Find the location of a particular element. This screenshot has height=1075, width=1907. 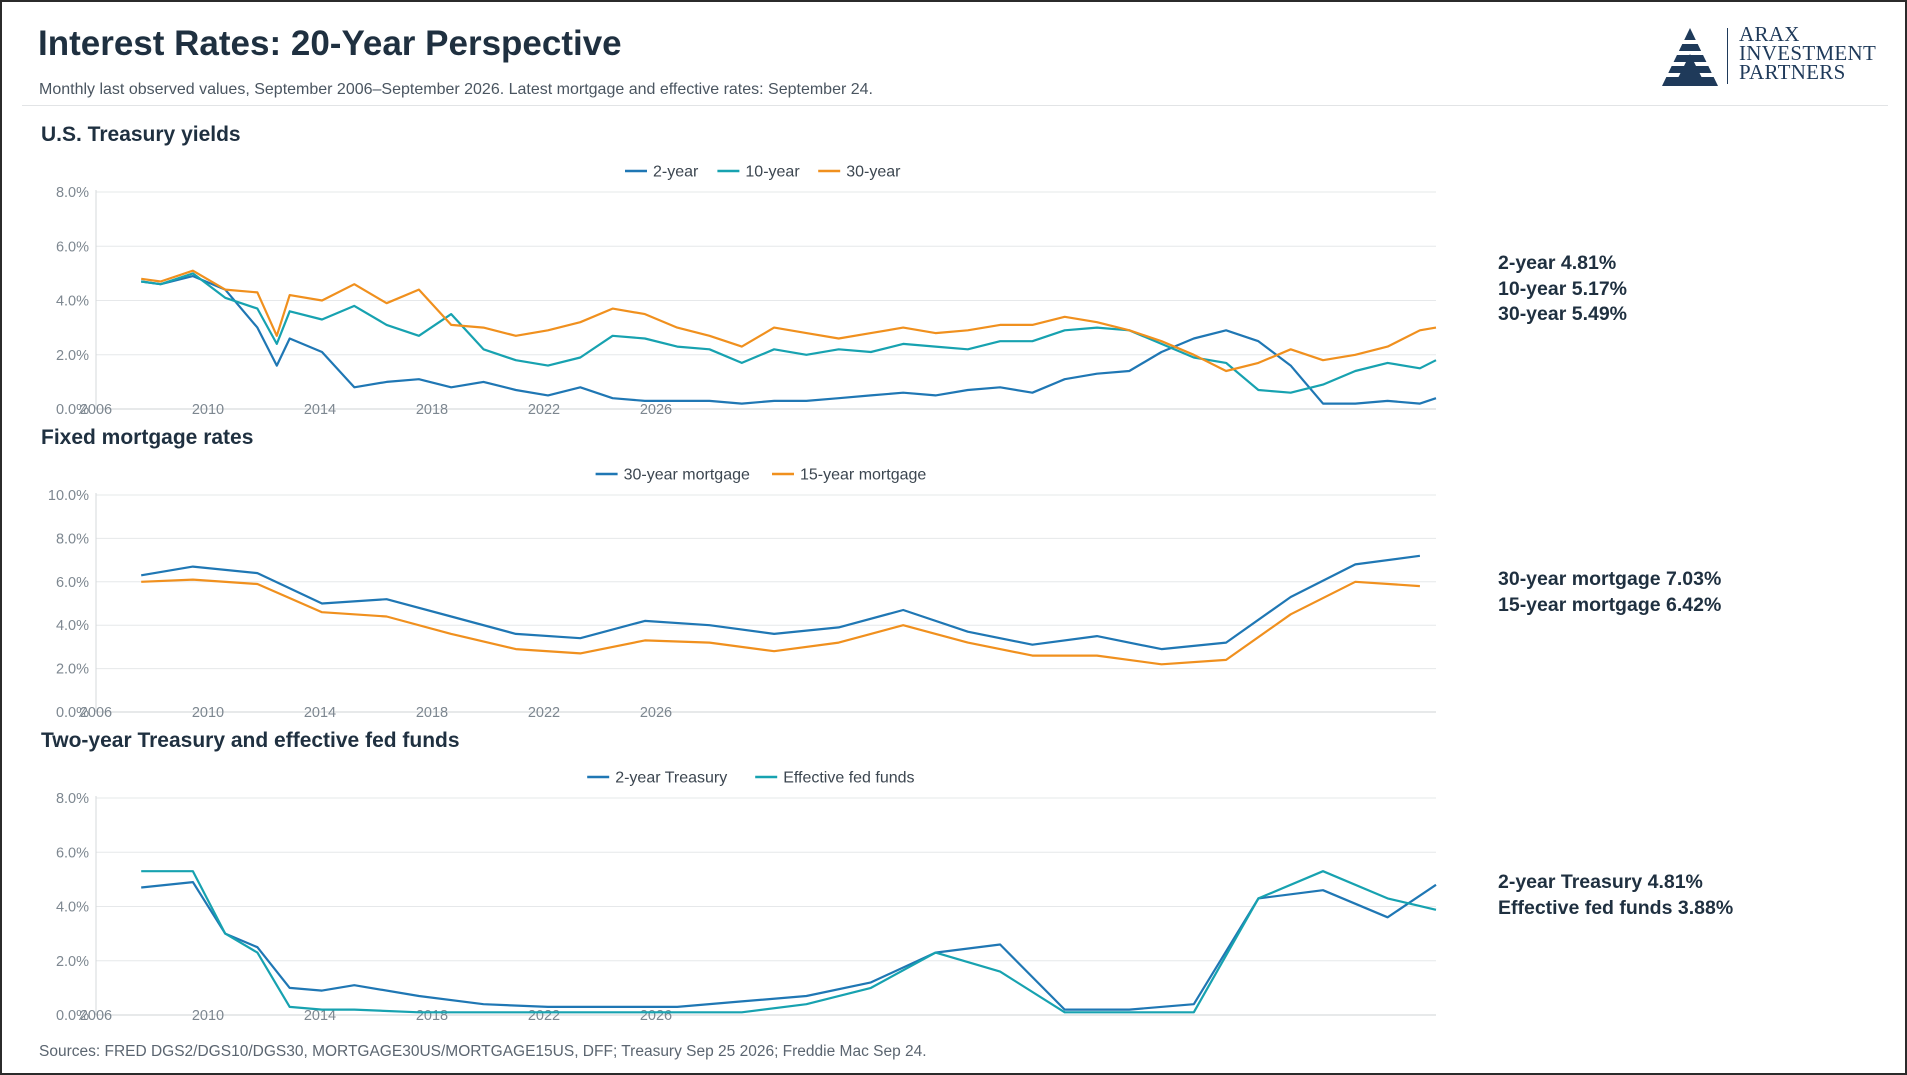

panel-title-treasury: U.S. Treasury yields is located at coordinates (141, 134).